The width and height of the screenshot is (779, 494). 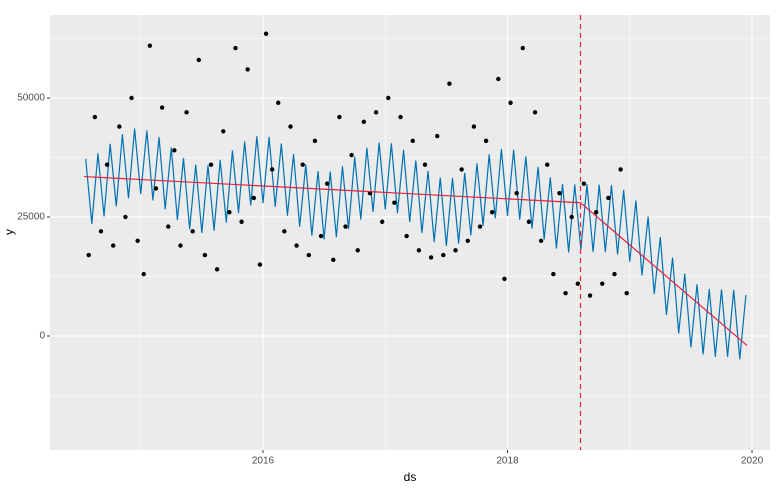 I want to click on y-axis-title: y, so click(x=9, y=232).